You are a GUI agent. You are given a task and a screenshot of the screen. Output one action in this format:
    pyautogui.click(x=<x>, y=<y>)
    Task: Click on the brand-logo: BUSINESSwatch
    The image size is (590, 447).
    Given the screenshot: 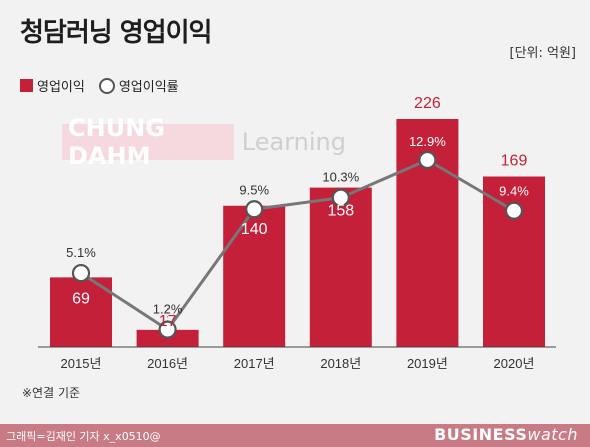 What is the action you would take?
    pyautogui.click(x=506, y=434)
    